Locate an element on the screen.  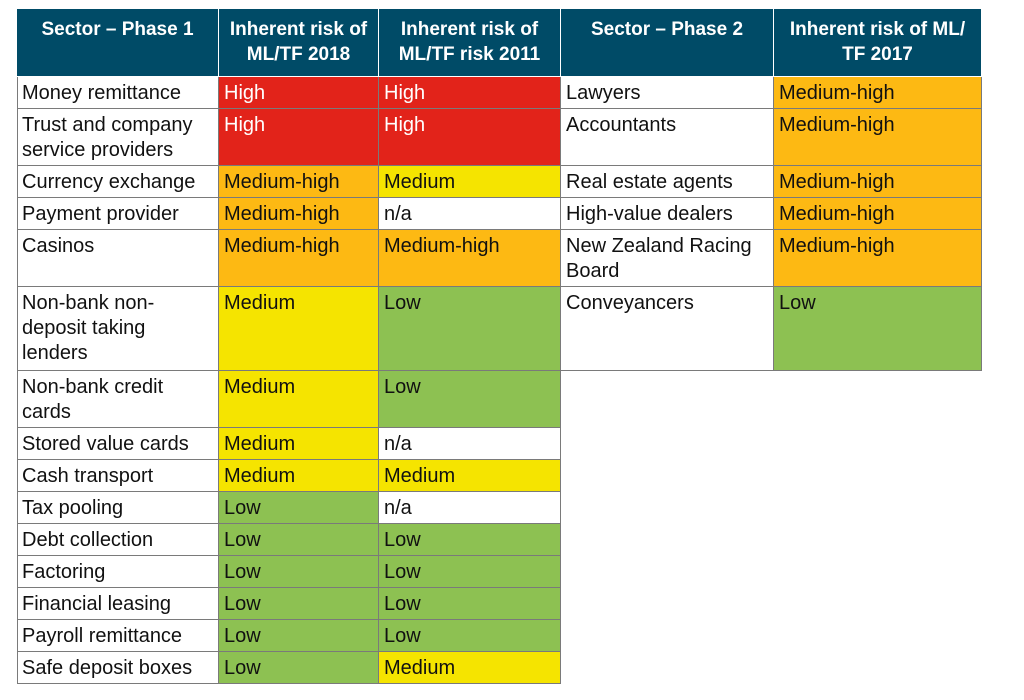
phase2-sector-cell: Conveyancers is located at coordinates (667, 329).